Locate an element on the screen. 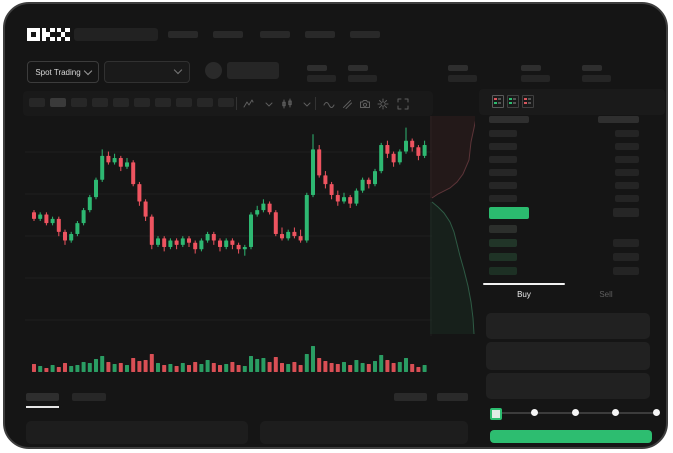 The height and width of the screenshot is (453, 673). amount-slider-handle is located at coordinates (496, 414).